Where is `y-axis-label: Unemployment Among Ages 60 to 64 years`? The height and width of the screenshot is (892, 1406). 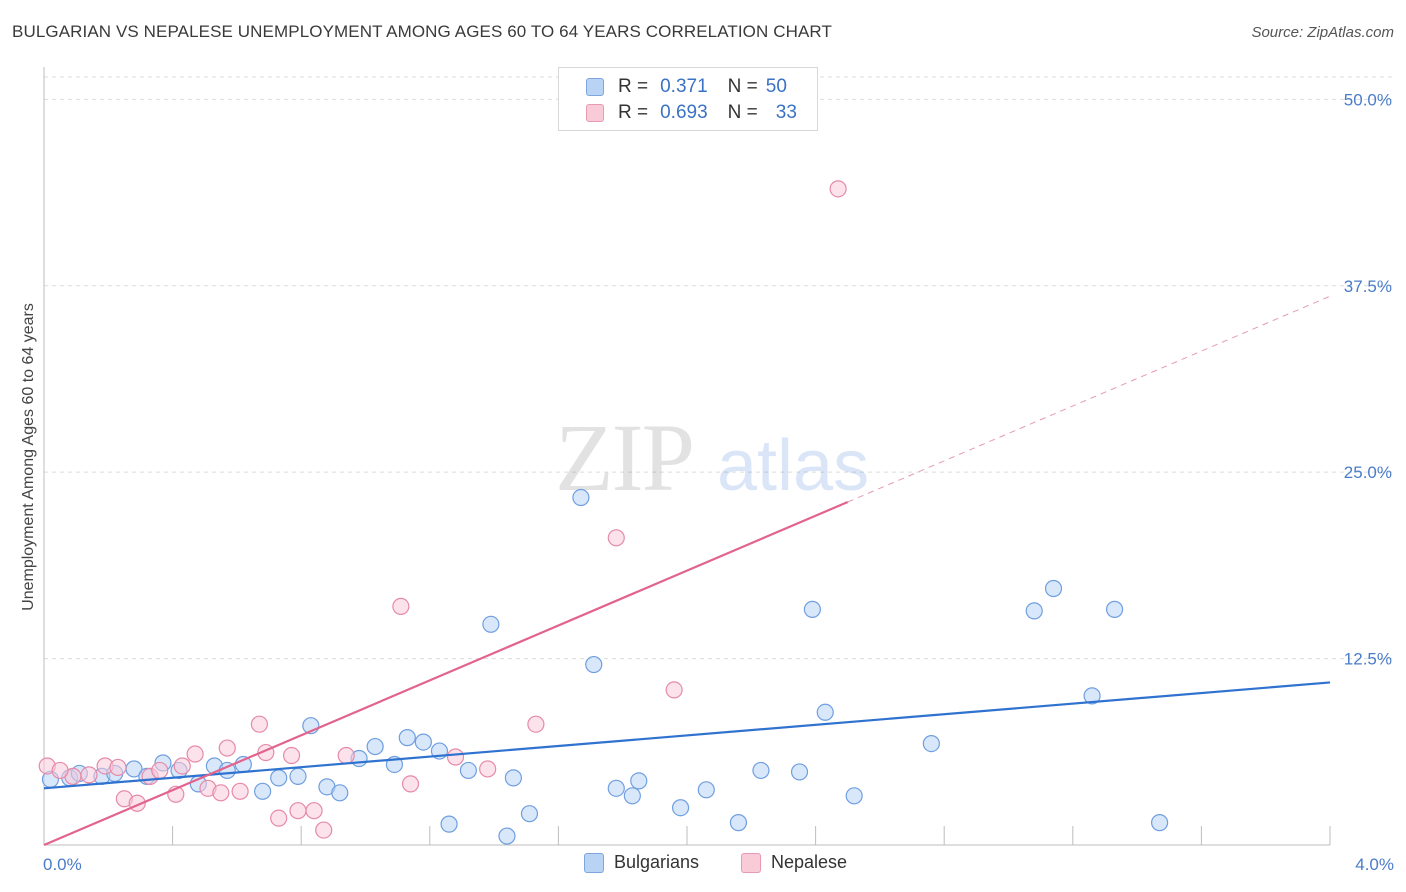 y-axis-label: Unemployment Among Ages 60 to 64 years is located at coordinates (28, 457).